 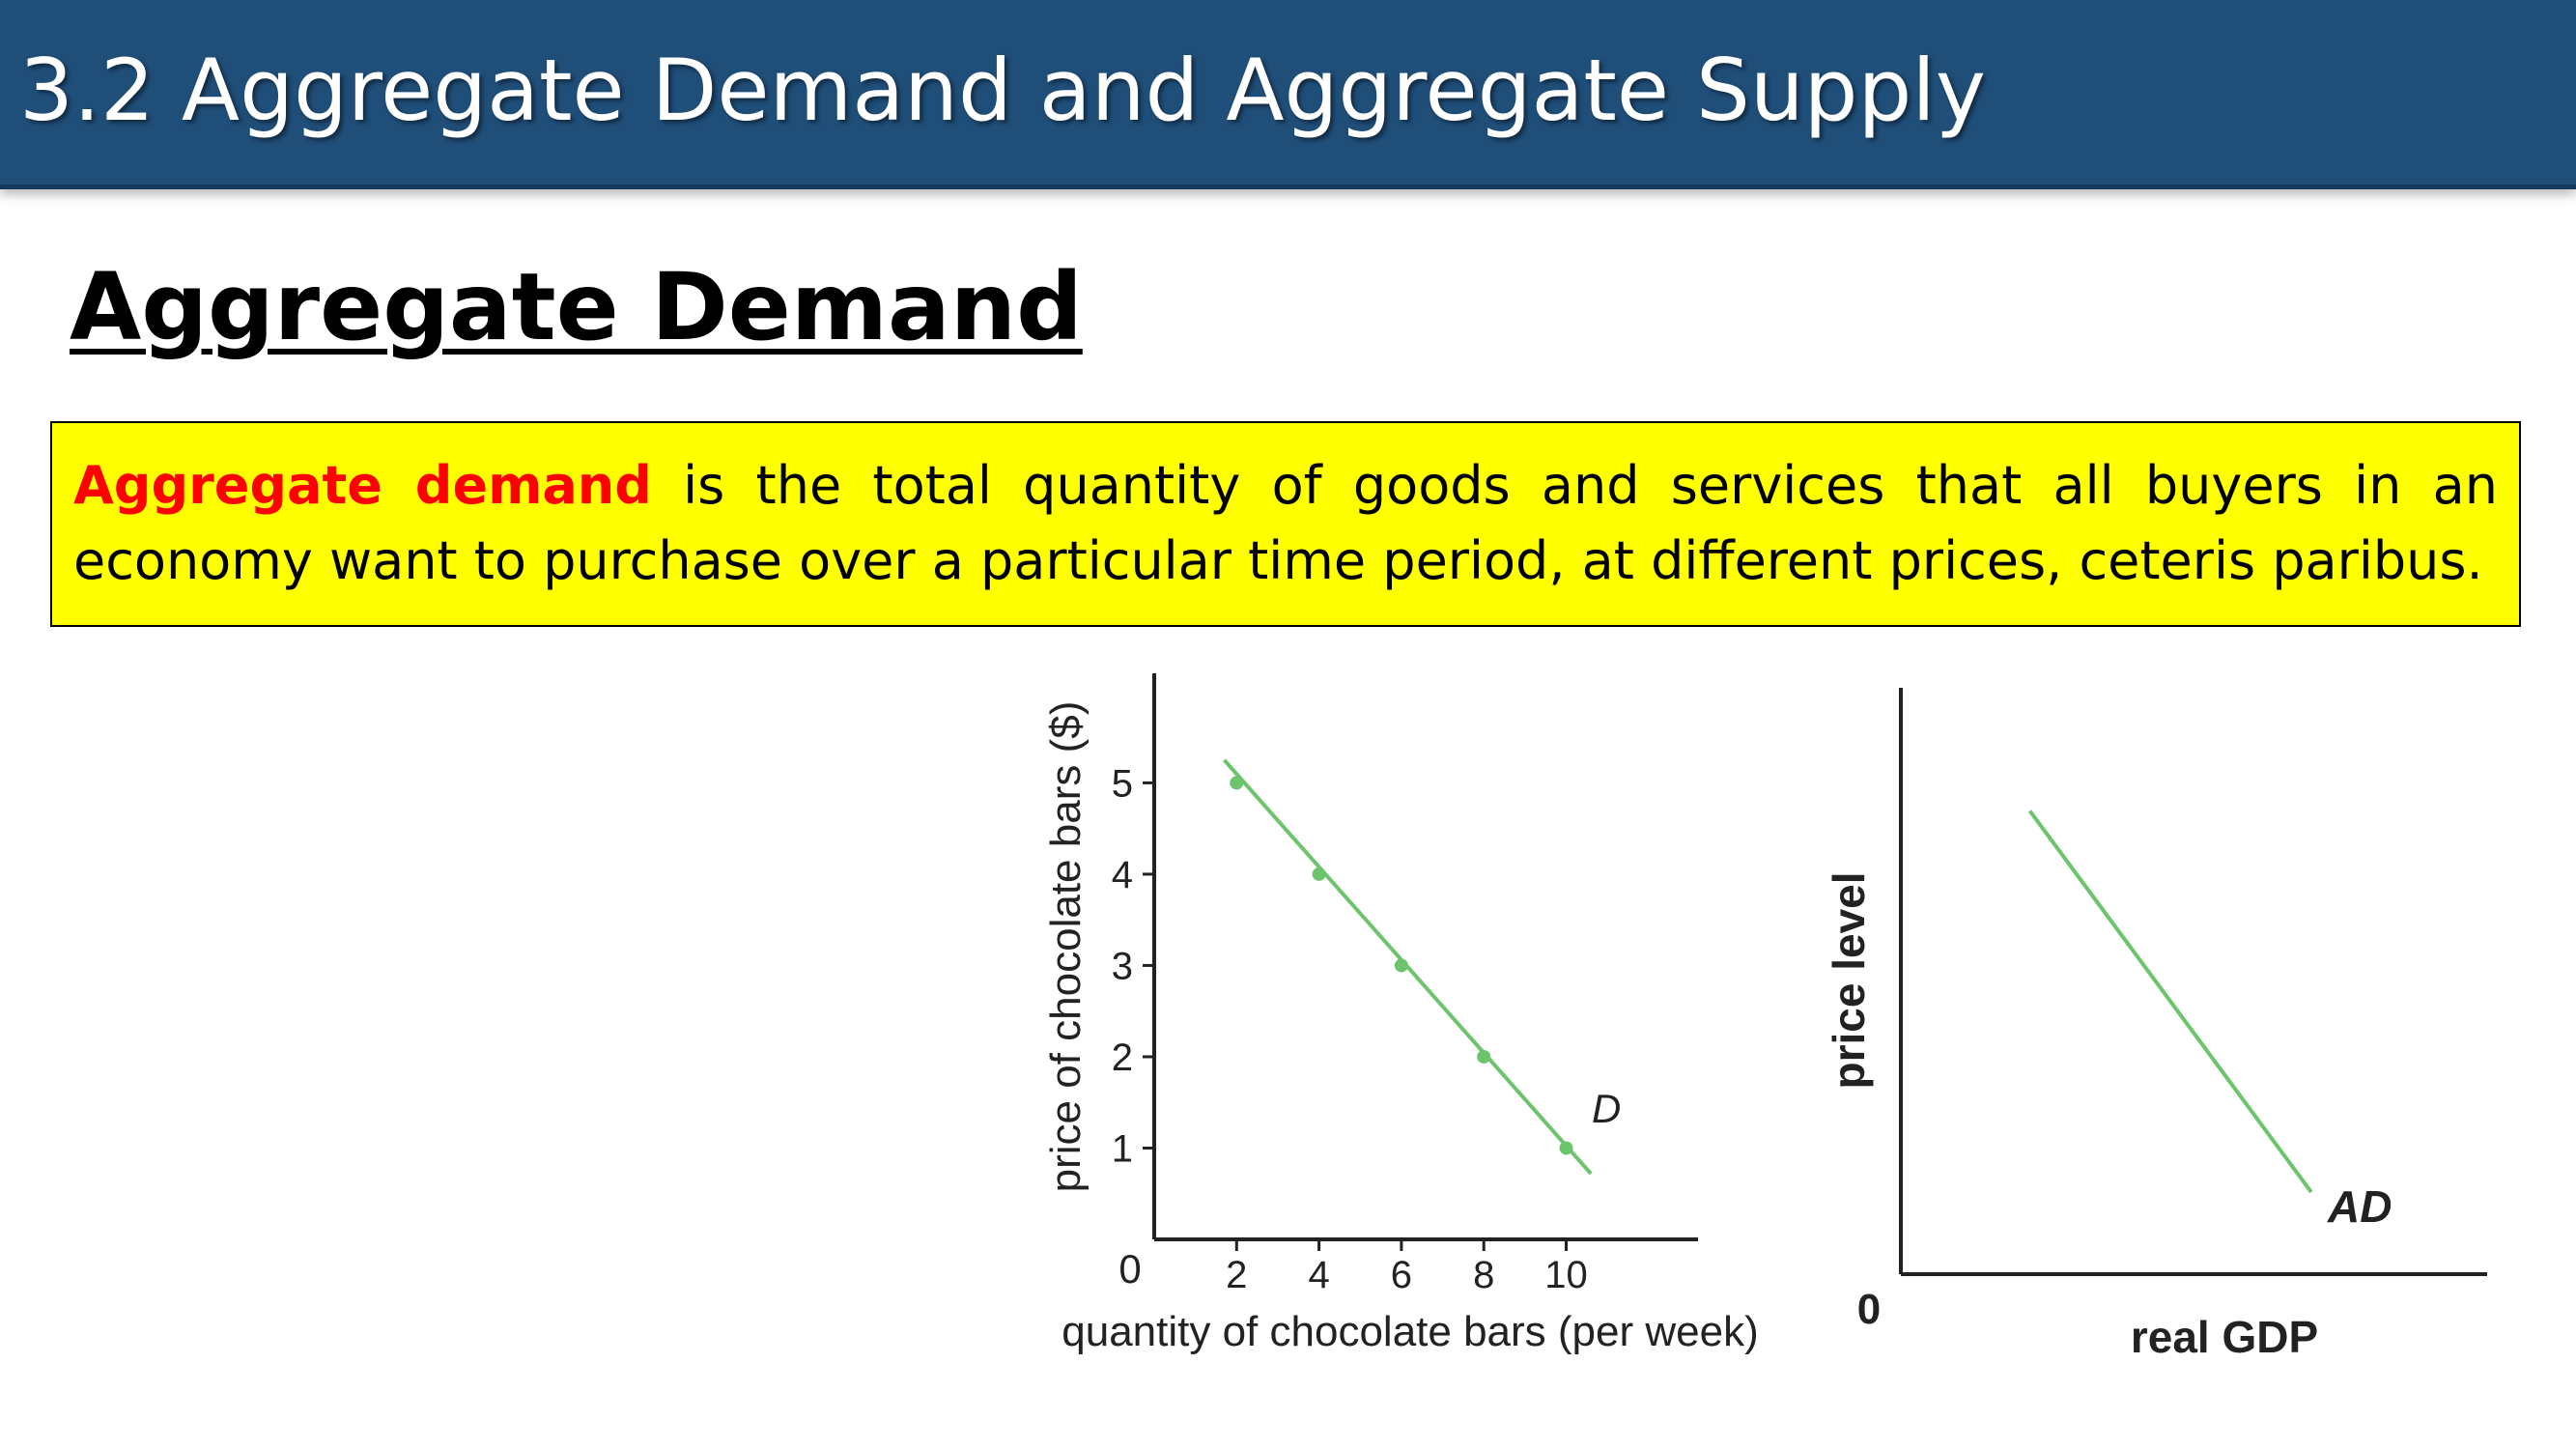 I want to click on chart1-y-tick-label: 5, so click(x=1122, y=783).